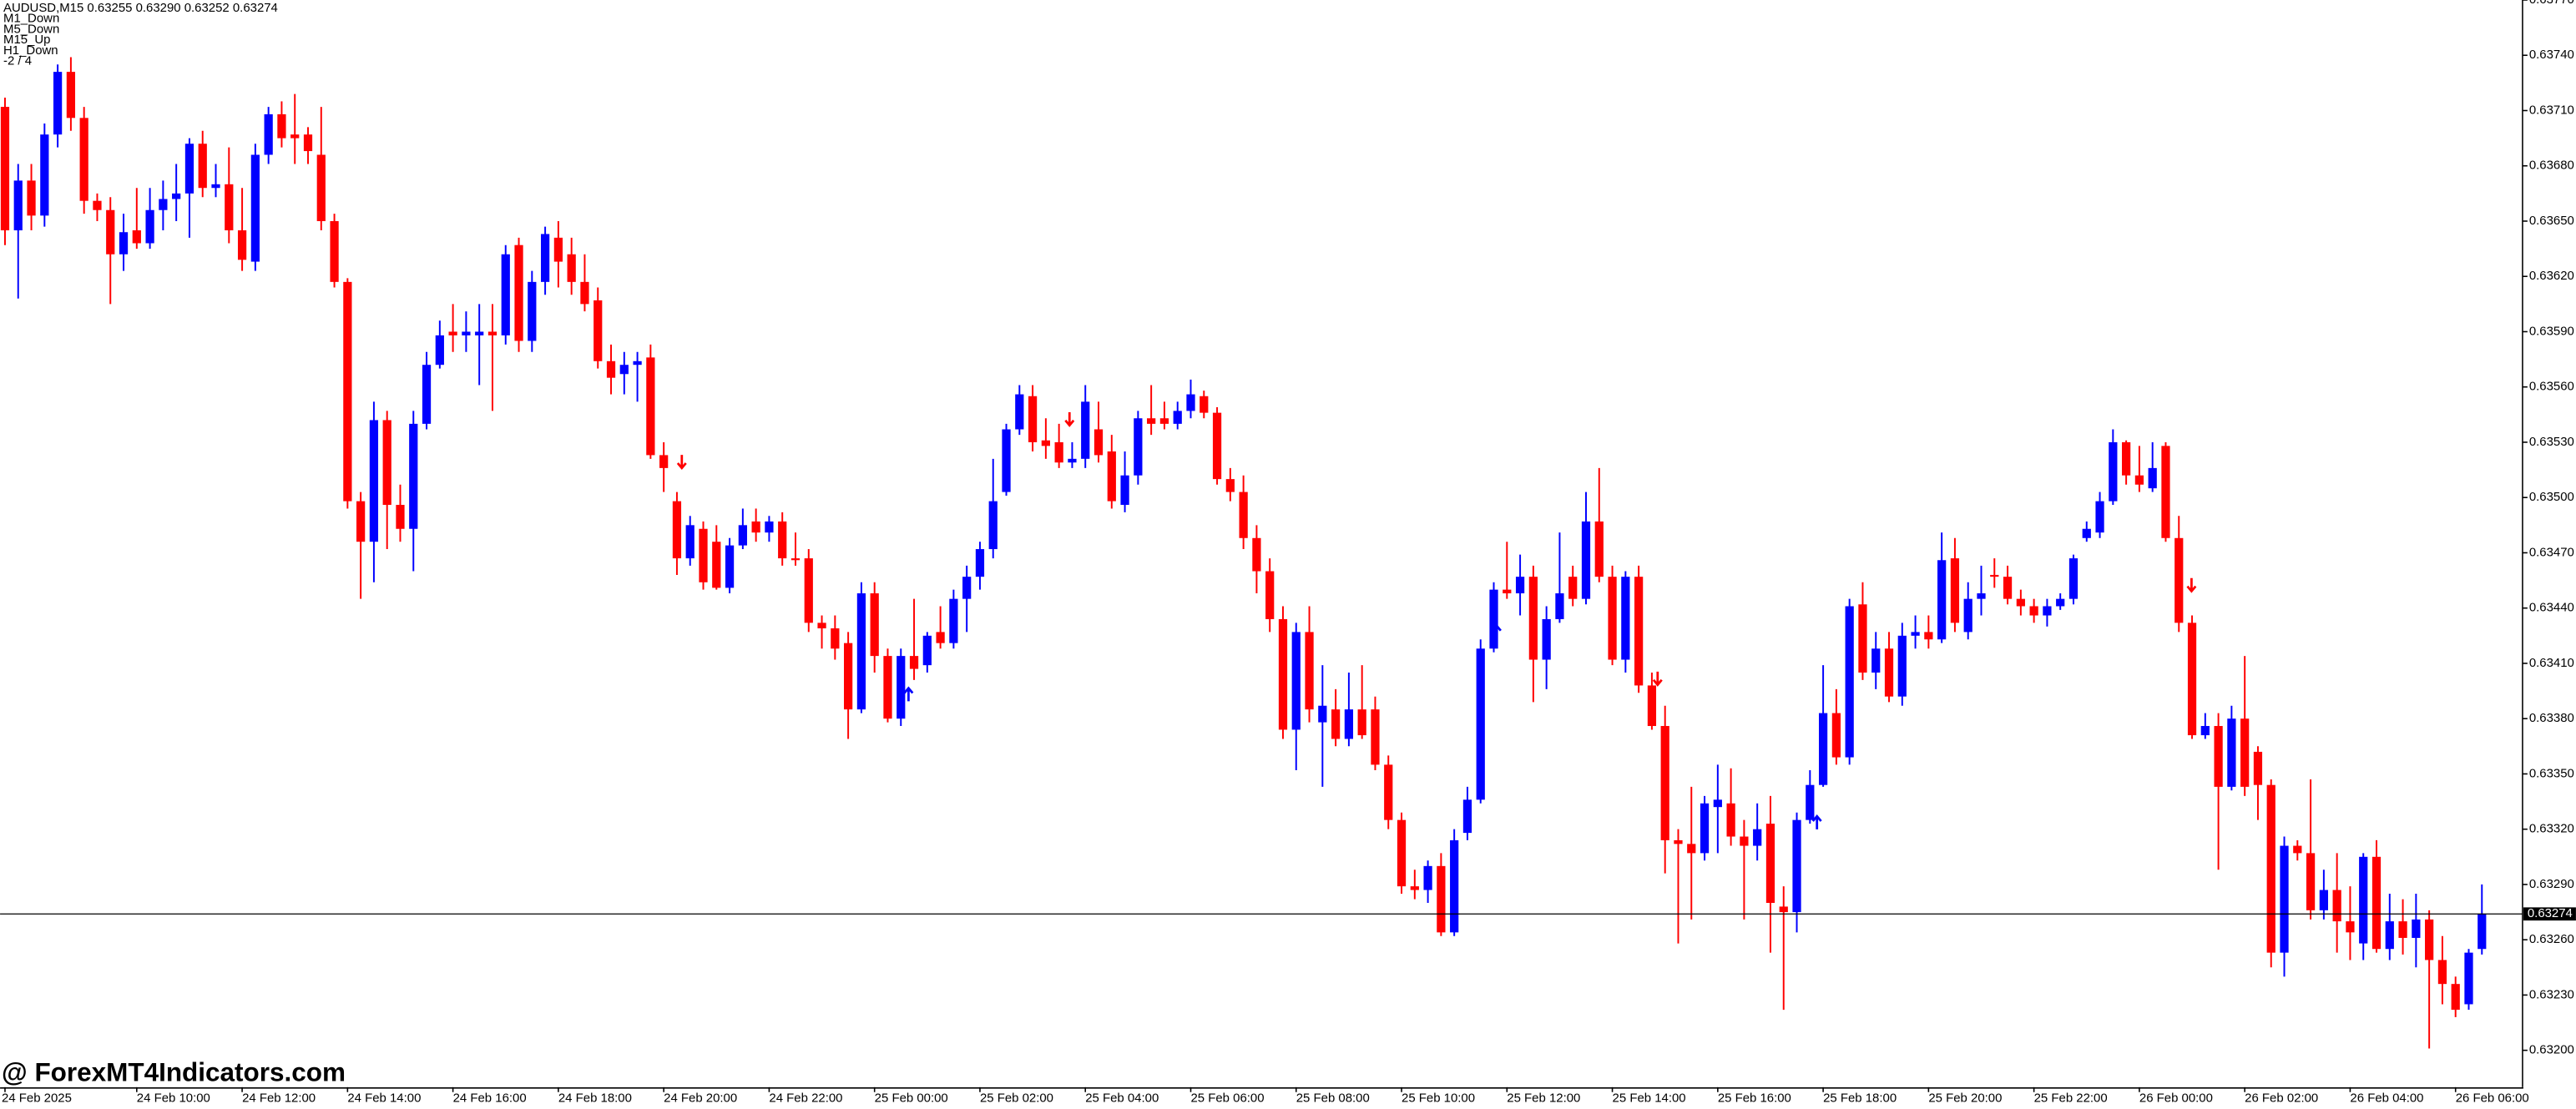  I want to click on x-tick-label: 25 Feb 14:00, so click(1649, 1098).